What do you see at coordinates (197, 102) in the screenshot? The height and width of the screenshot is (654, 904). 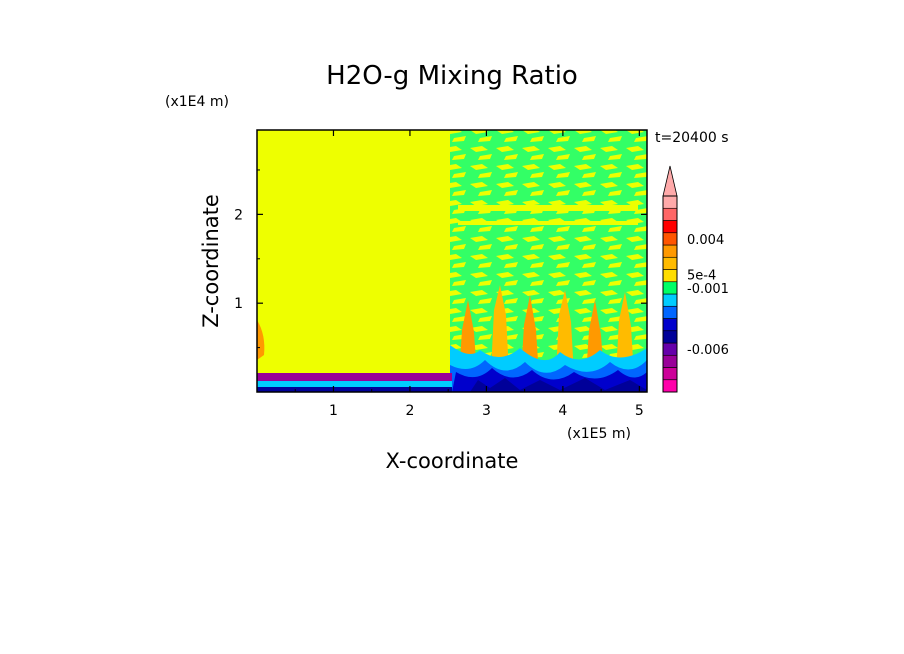 I see `y-unit-label: (x1E4 m)` at bounding box center [197, 102].